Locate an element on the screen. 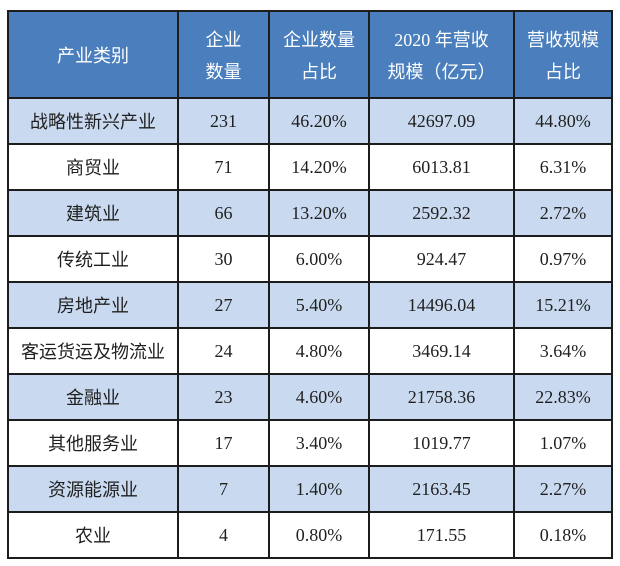 Image resolution: width=620 pixels, height=566 pixels. table-row: 传统工业 30 6.00% 924.47 0.97% is located at coordinates (310, 259).